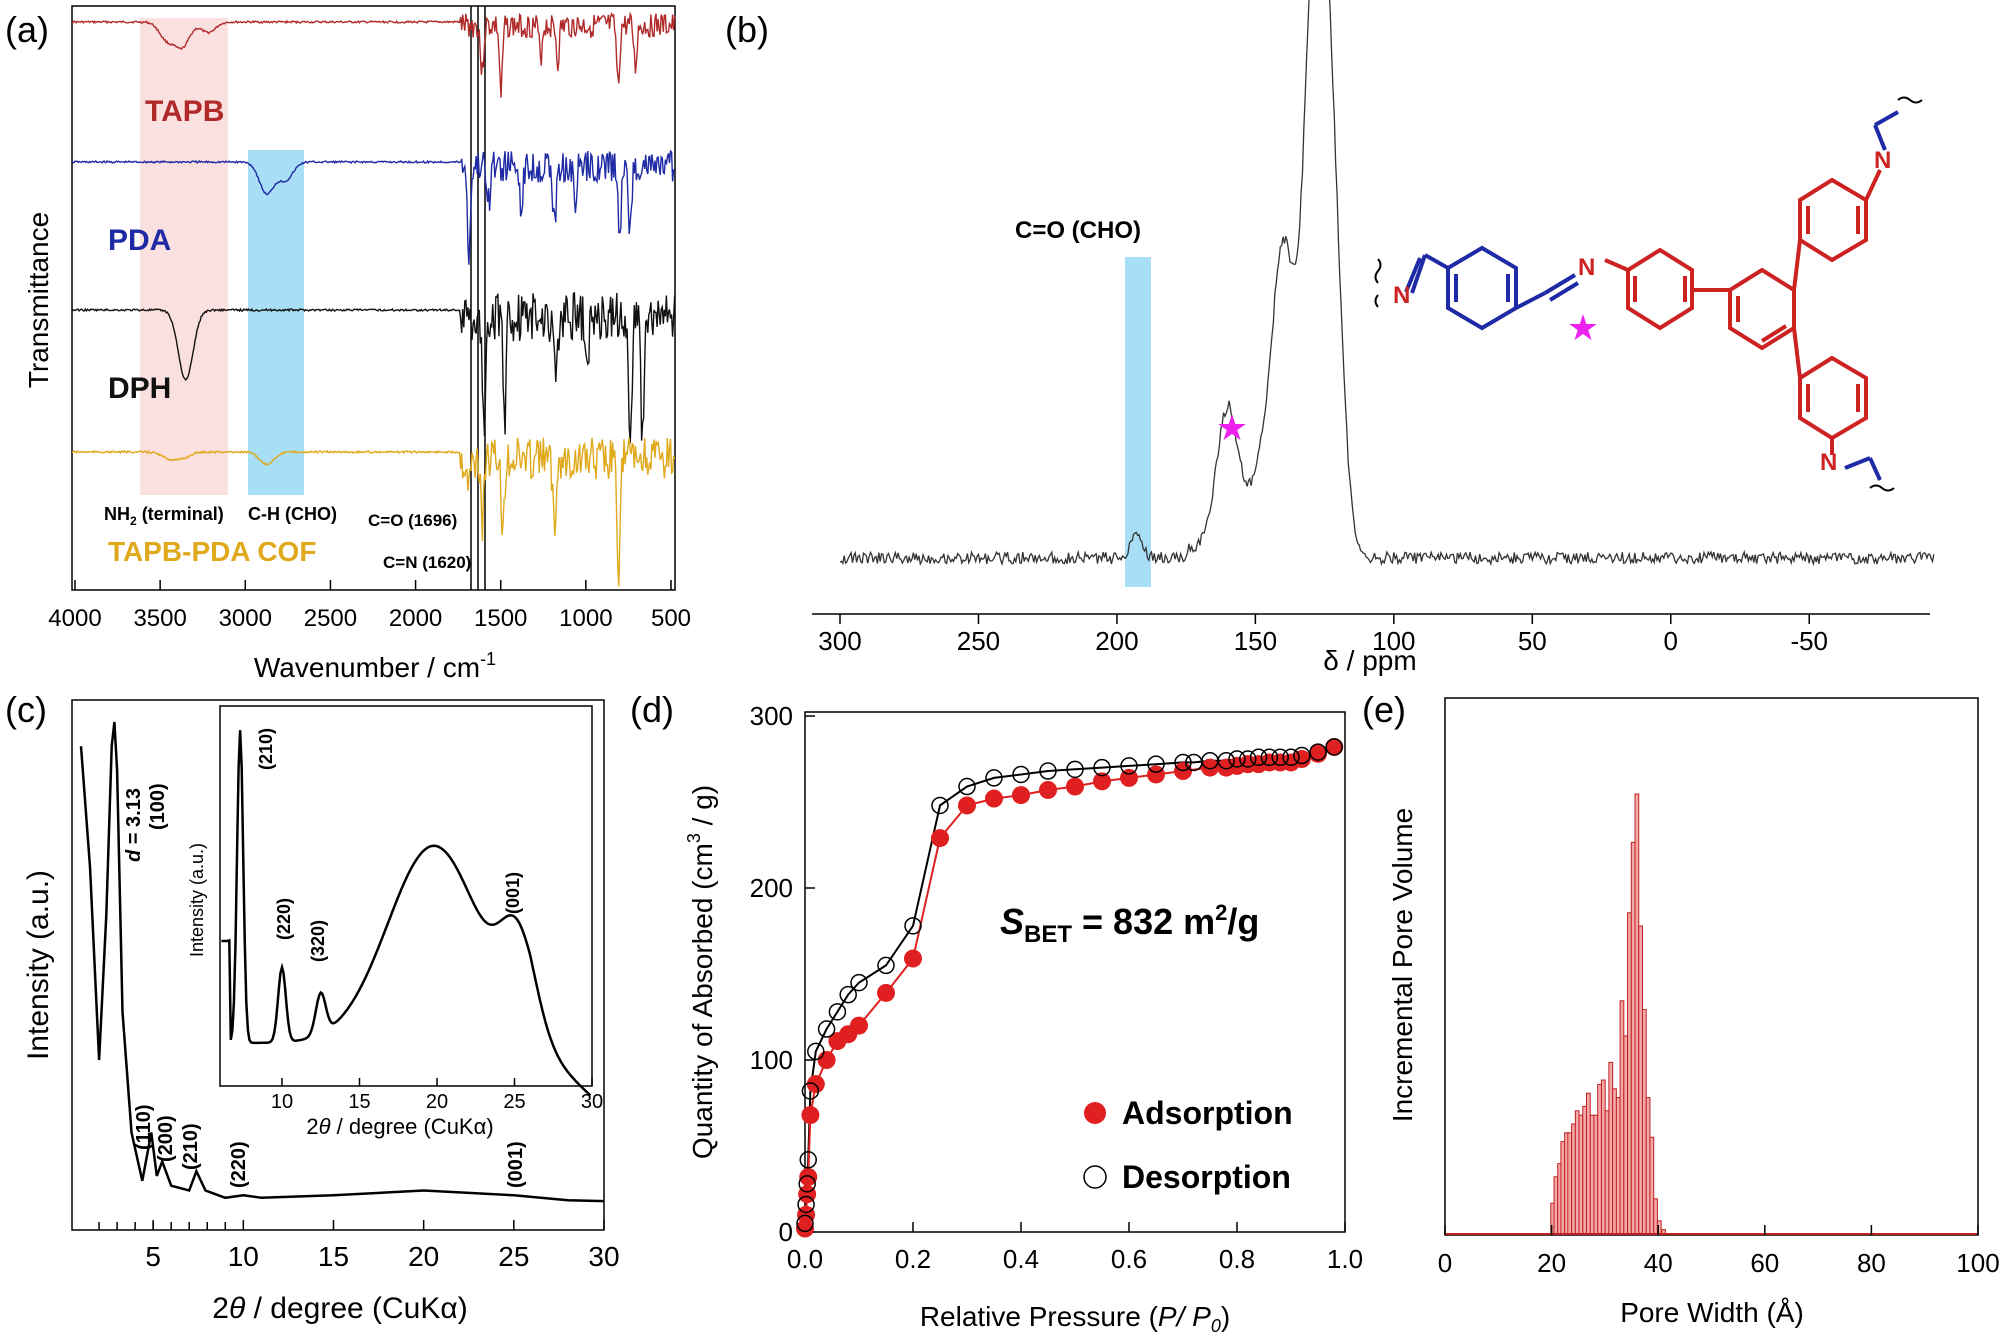  I want to click on peak-110: (110), so click(144, 1127).